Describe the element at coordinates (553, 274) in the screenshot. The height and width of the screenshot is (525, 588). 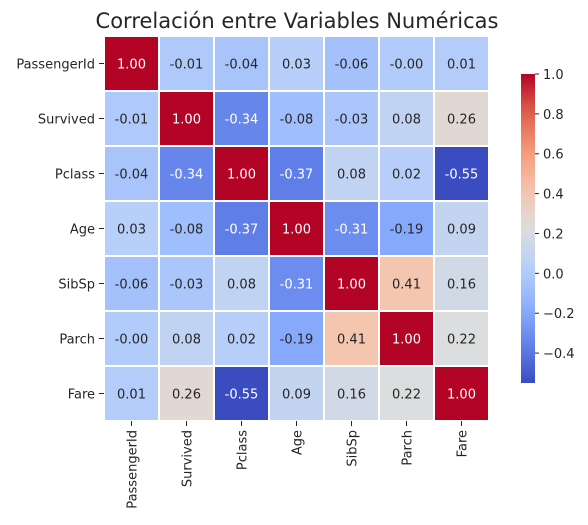
I see `colorbar-tick-label: 0.0` at that location.